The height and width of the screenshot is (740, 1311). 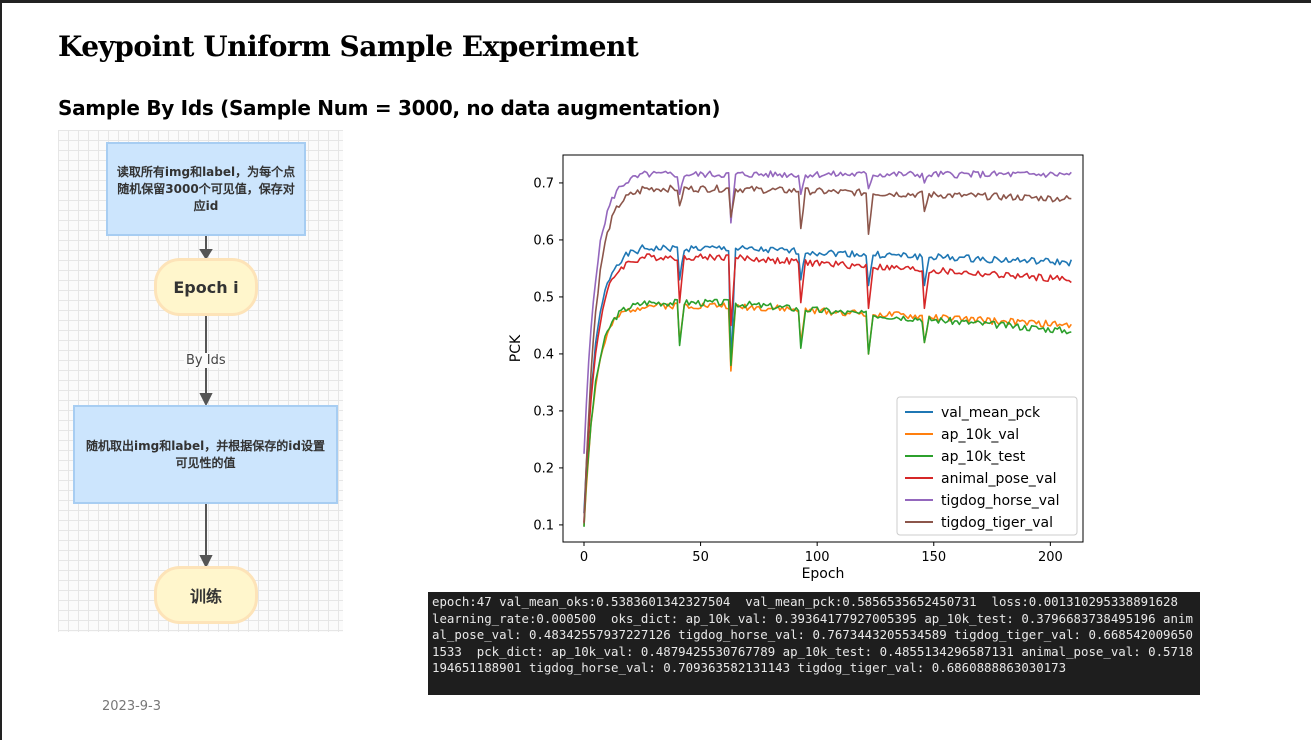 What do you see at coordinates (348, 46) in the screenshot?
I see `page-title: Keypoint Uniform Sample Experiment` at bounding box center [348, 46].